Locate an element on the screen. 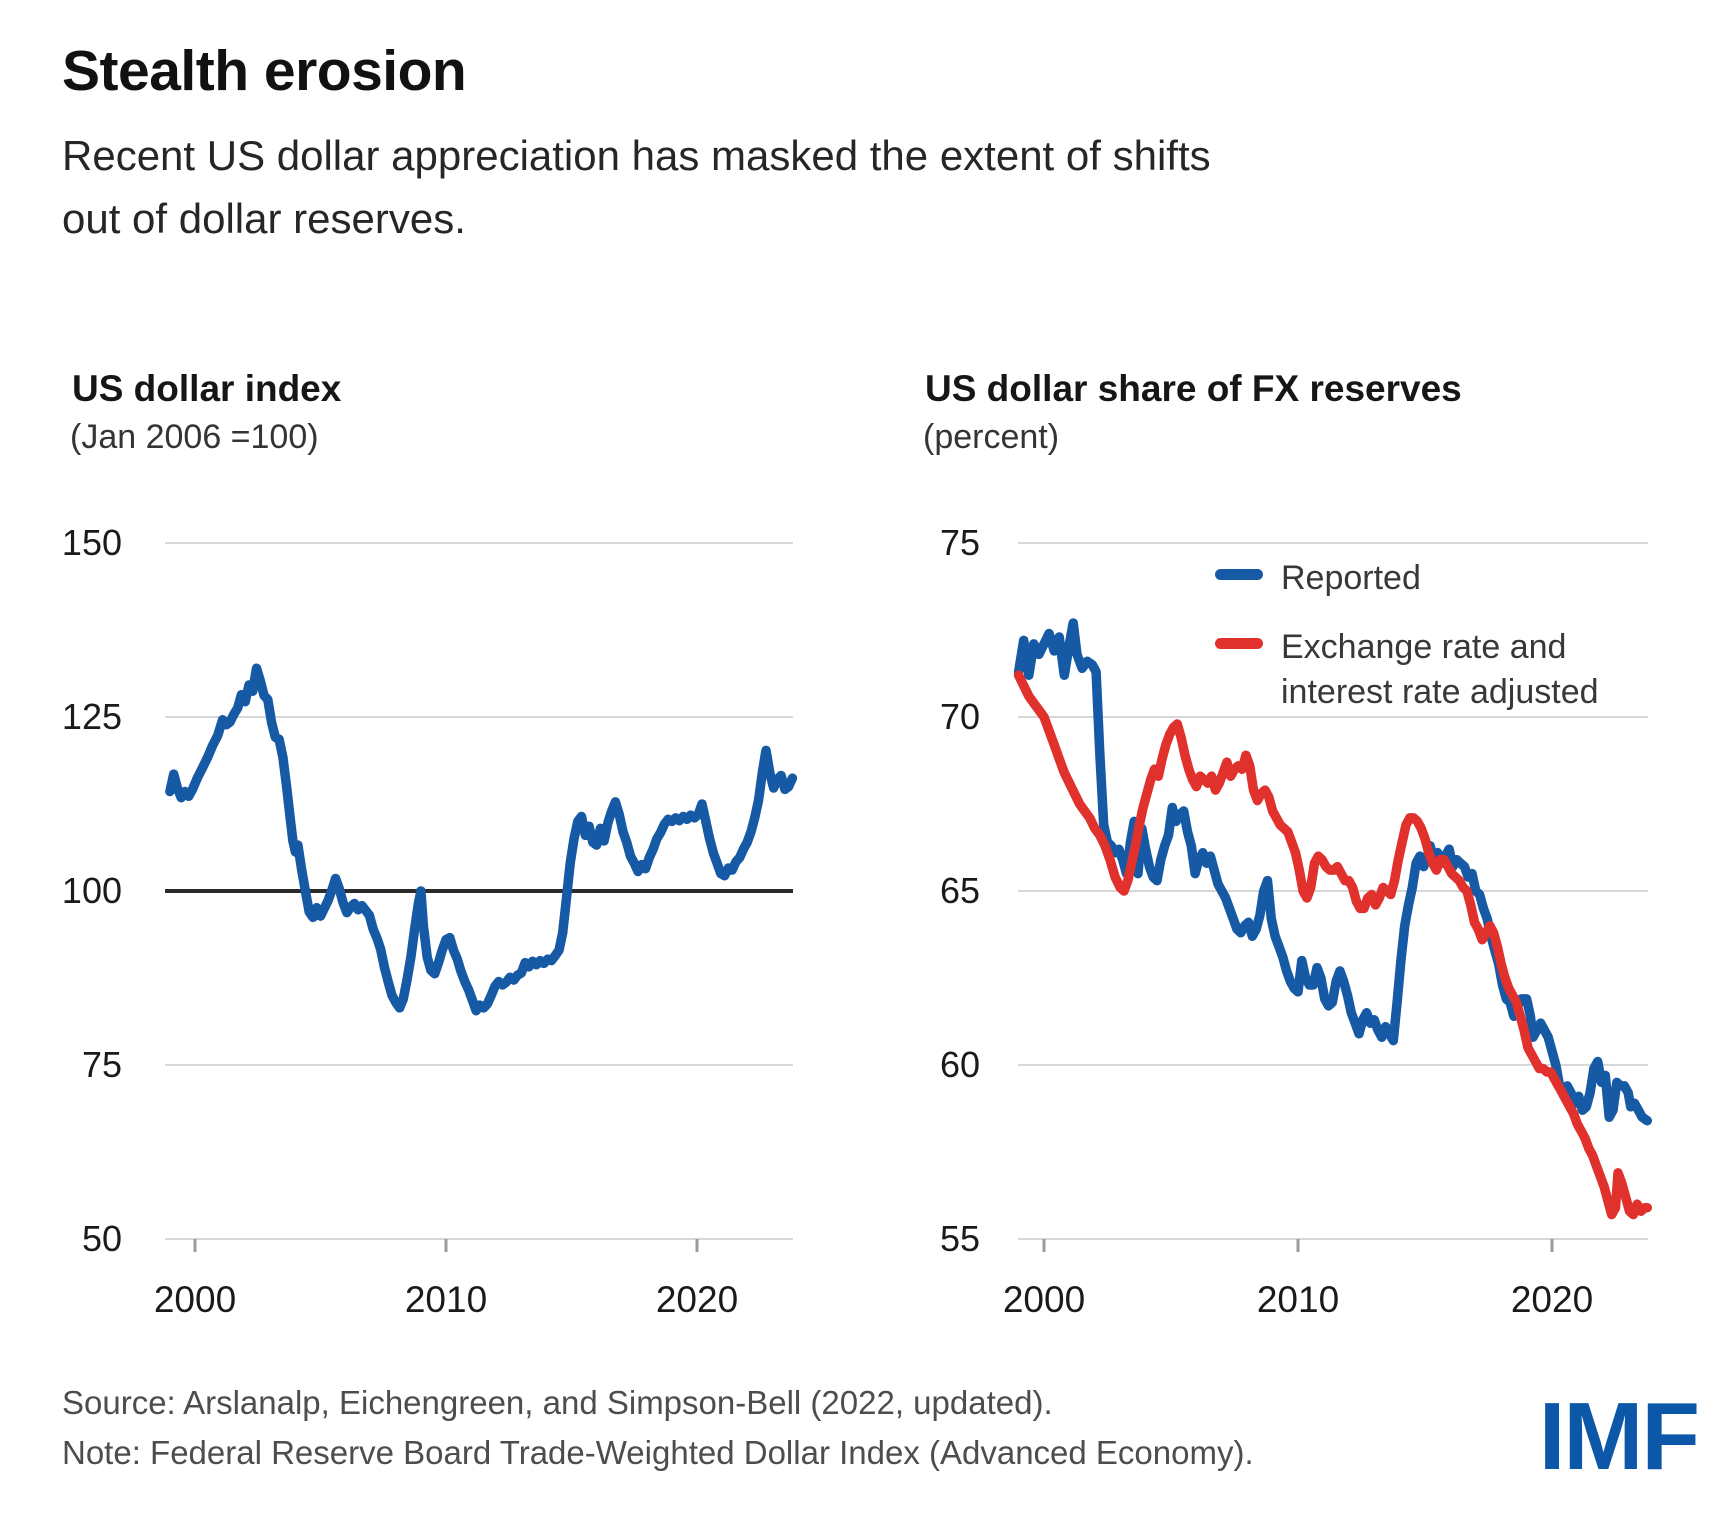  left-chart-unit: (Jan 2006 =100) is located at coordinates (194, 437).